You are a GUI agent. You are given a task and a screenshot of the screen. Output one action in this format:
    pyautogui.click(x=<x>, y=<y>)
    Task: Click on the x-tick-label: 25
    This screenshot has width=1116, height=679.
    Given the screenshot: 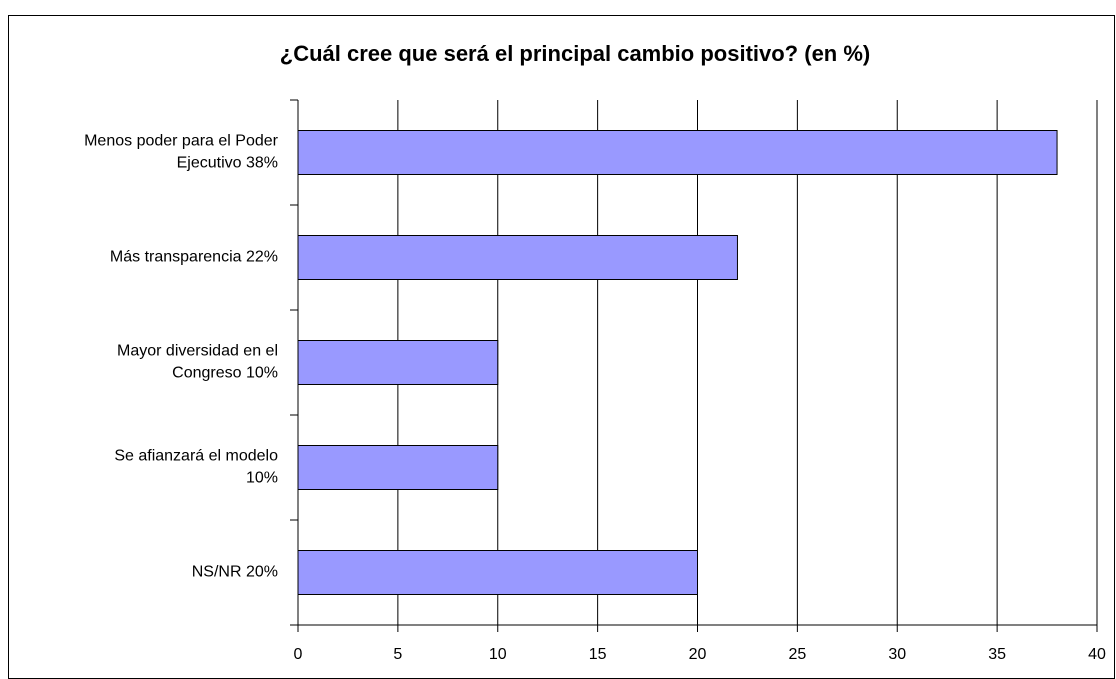 What is the action you would take?
    pyautogui.click(x=797, y=654)
    